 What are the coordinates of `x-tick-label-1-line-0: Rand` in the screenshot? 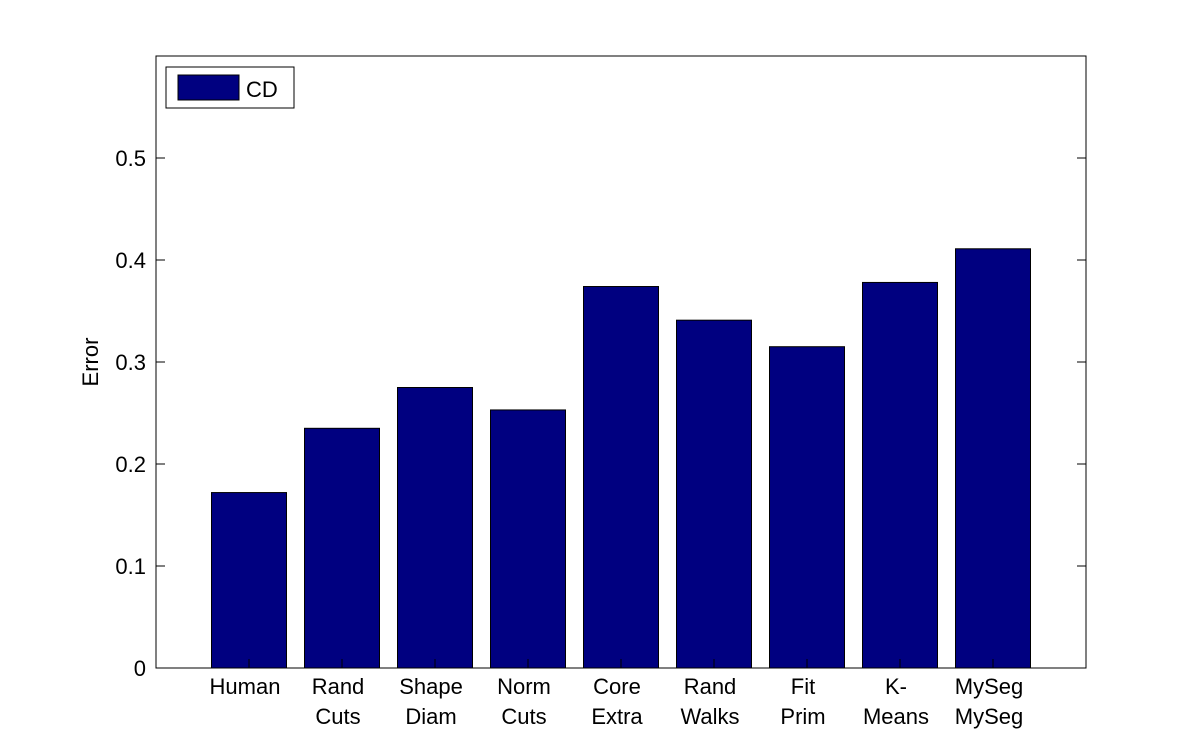 It's located at (338, 686).